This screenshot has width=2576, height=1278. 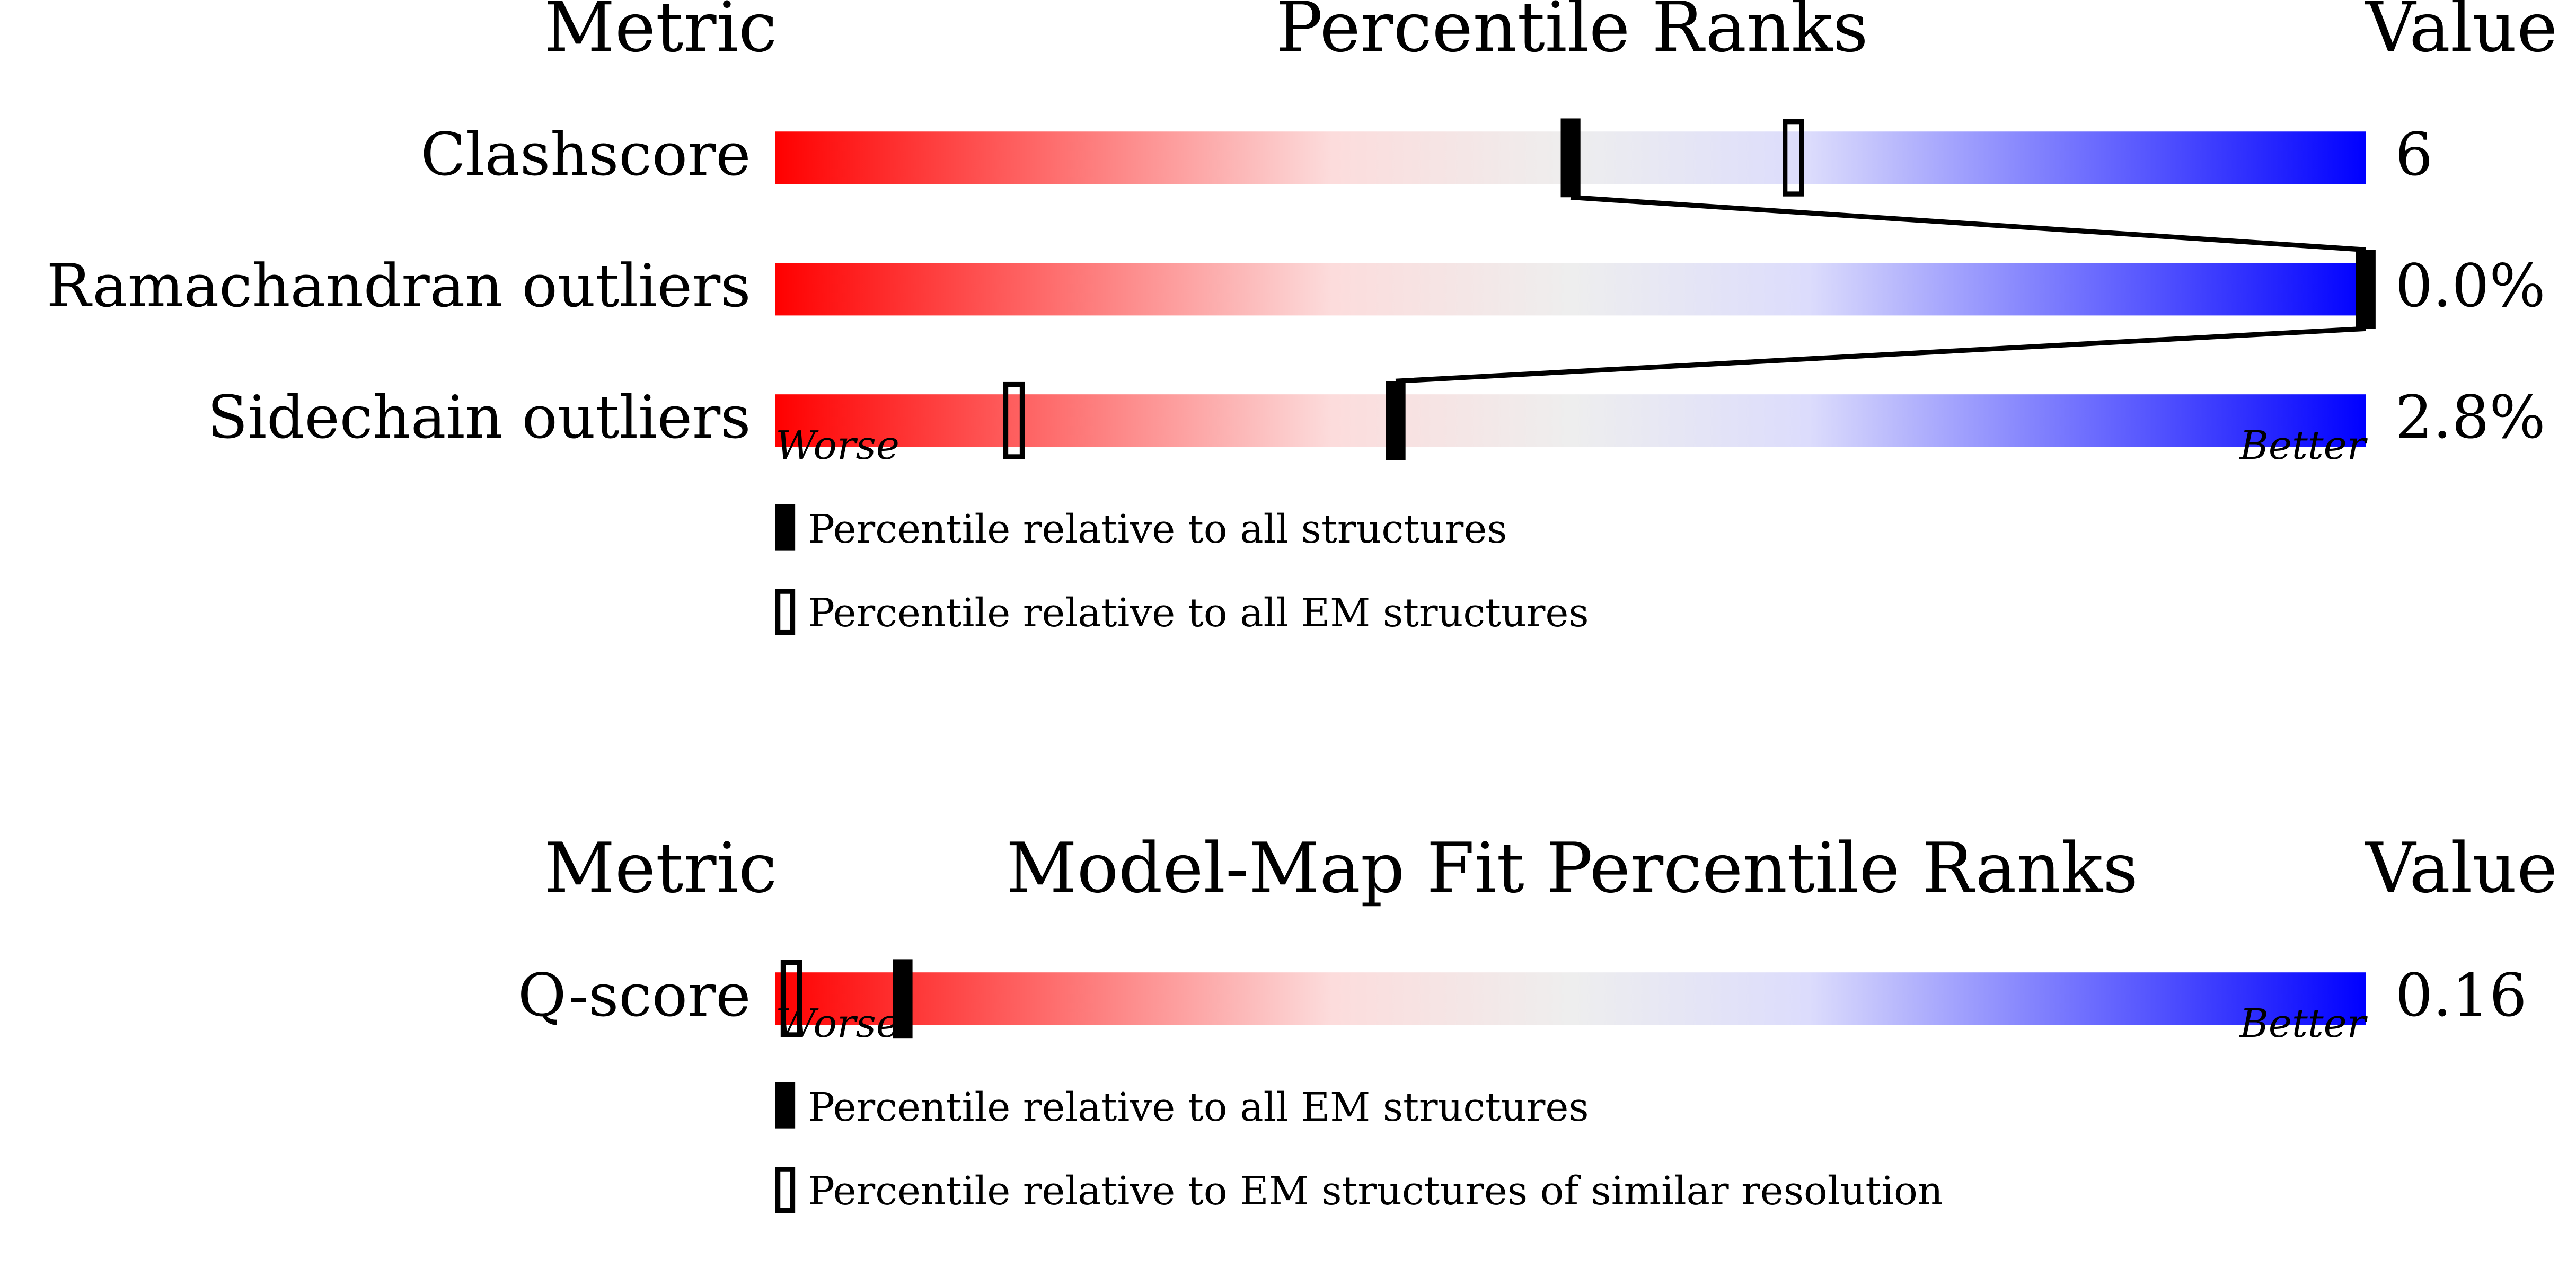 What do you see at coordinates (2470, 417) in the screenshot?
I see `metric-value: 2.8%` at bounding box center [2470, 417].